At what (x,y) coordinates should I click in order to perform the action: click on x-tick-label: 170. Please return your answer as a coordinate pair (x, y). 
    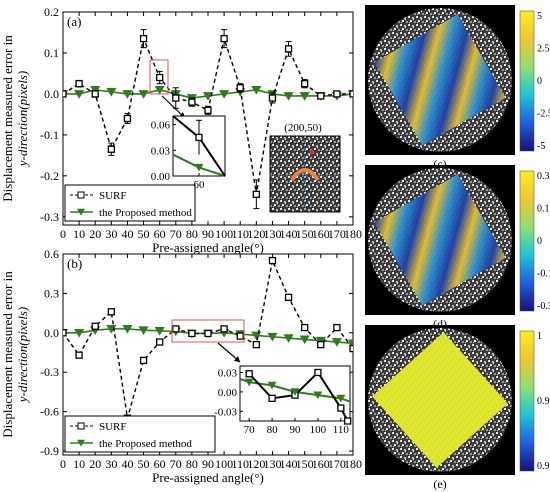
    Looking at the image, I should click on (337, 464).